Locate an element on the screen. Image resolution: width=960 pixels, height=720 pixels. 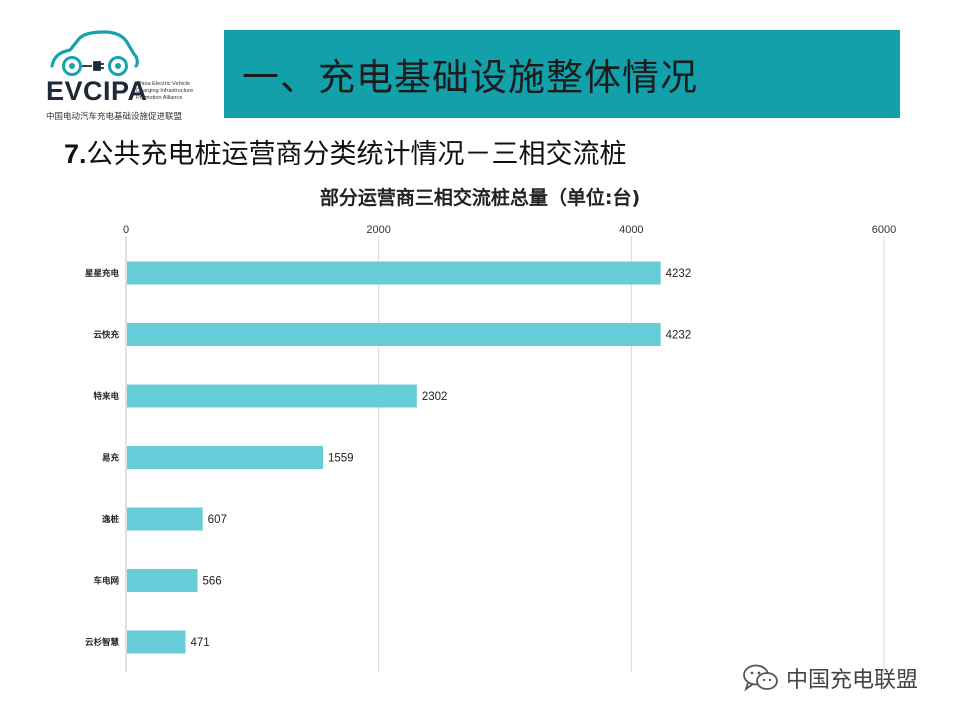
section-number: 7. is located at coordinates (75, 154).